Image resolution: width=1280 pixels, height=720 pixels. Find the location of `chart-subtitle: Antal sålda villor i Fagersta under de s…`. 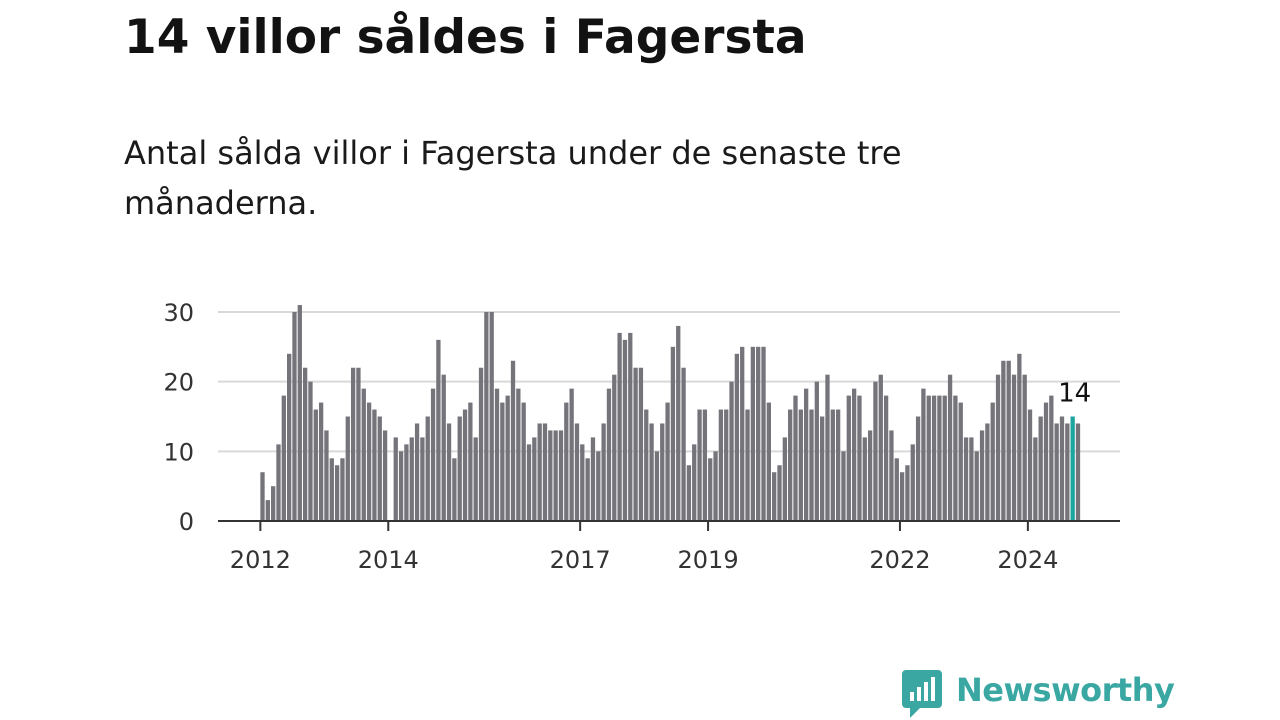

chart-subtitle: Antal sålda villor i Fagersta under de s… is located at coordinates (513, 178).